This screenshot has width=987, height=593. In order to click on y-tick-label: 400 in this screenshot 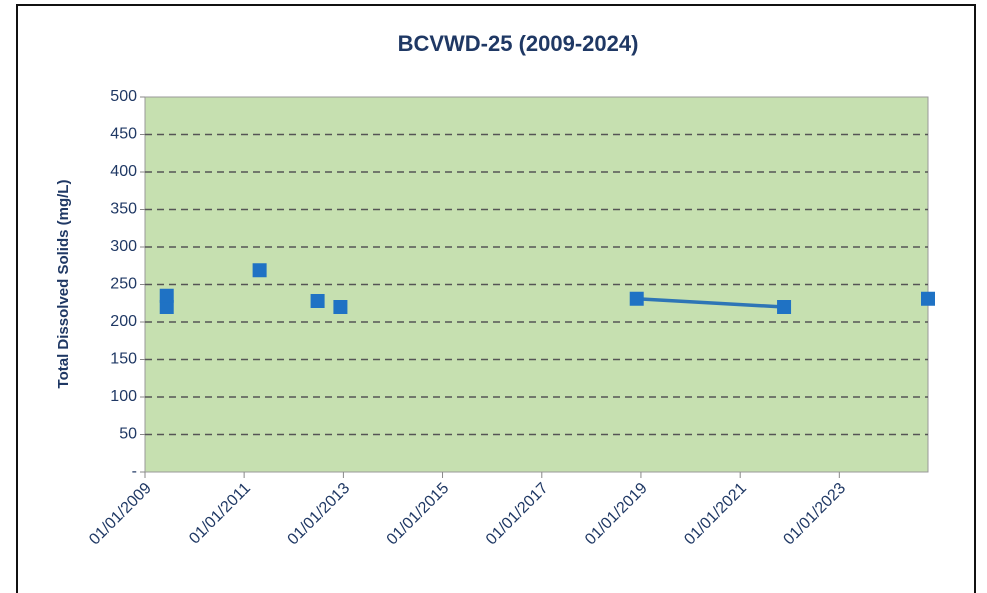, I will do `click(123, 171)`.